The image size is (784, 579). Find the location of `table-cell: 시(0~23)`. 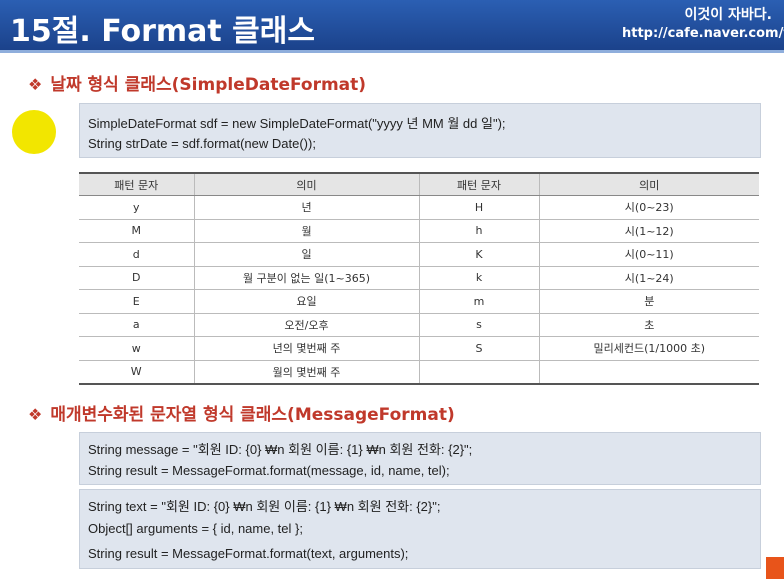

table-cell: 시(0~23) is located at coordinates (648, 207).